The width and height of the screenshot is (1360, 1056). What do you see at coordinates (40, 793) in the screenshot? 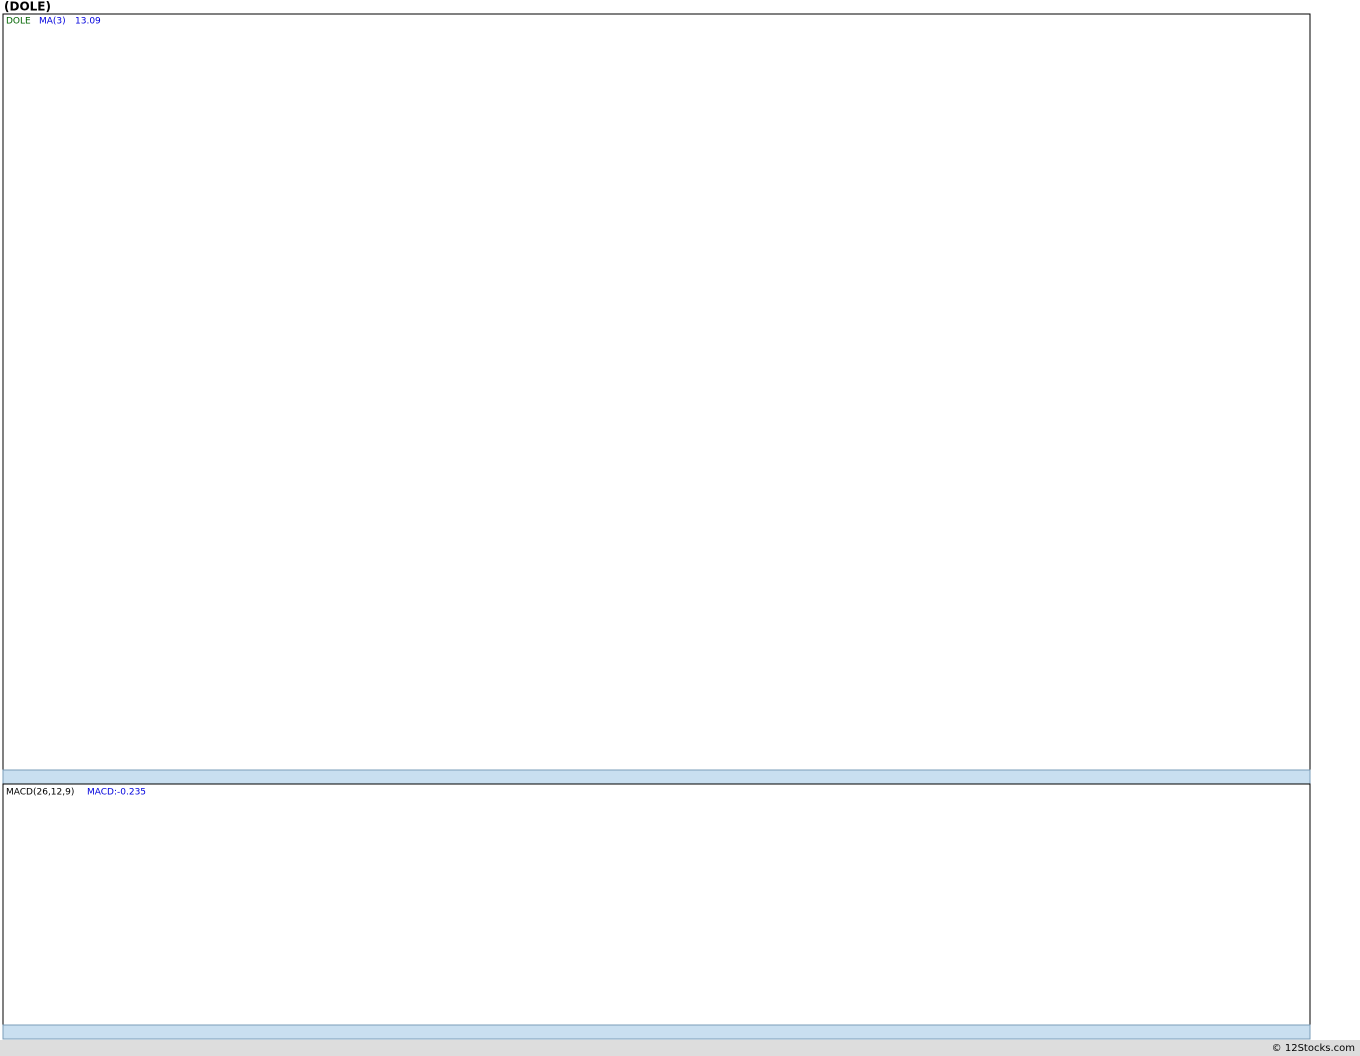
I see `macd-legend: MACD(26,12,9)` at bounding box center [40, 793].